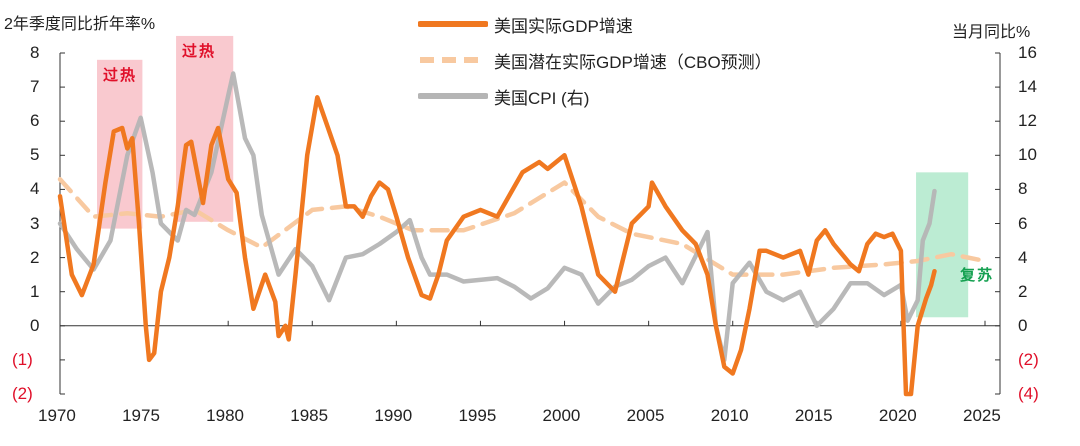  I want to click on x-tick-label: 2005, so click(645, 415).